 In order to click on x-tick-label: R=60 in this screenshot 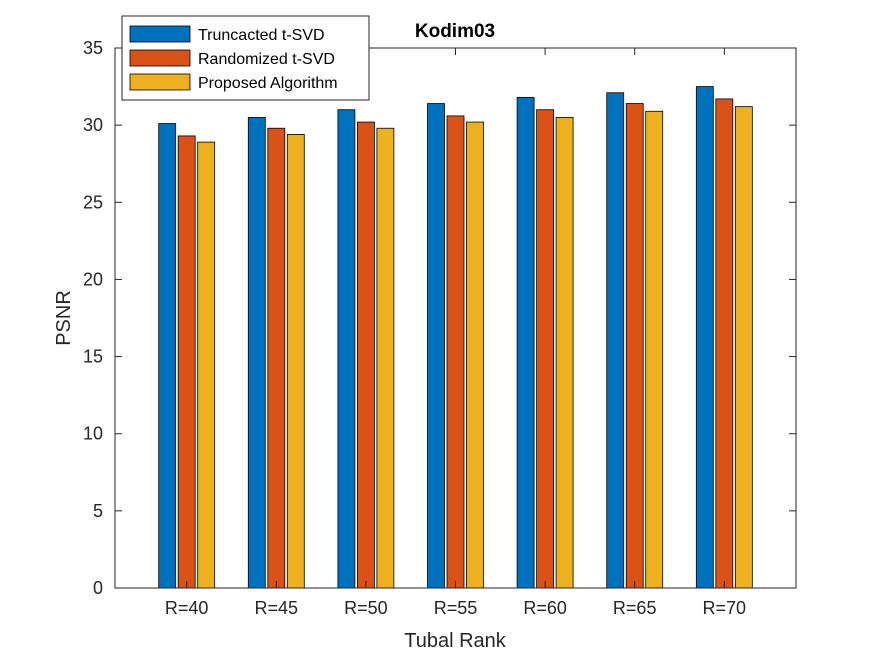, I will do `click(545, 608)`.